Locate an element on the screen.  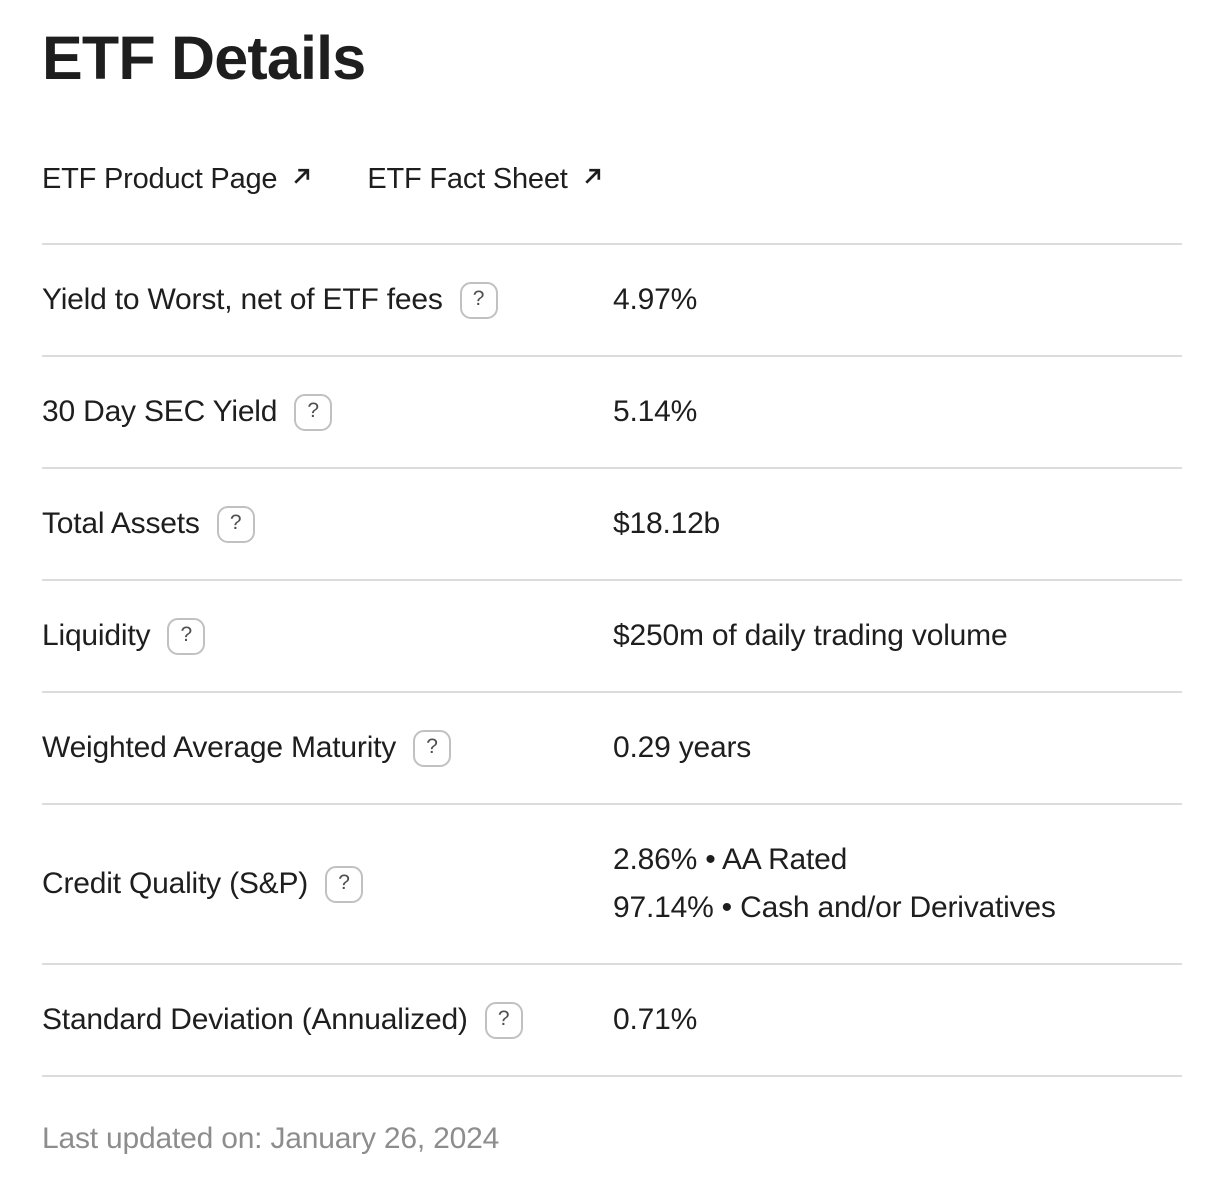
row-label-cell: Total Assets ? is located at coordinates (327, 524).